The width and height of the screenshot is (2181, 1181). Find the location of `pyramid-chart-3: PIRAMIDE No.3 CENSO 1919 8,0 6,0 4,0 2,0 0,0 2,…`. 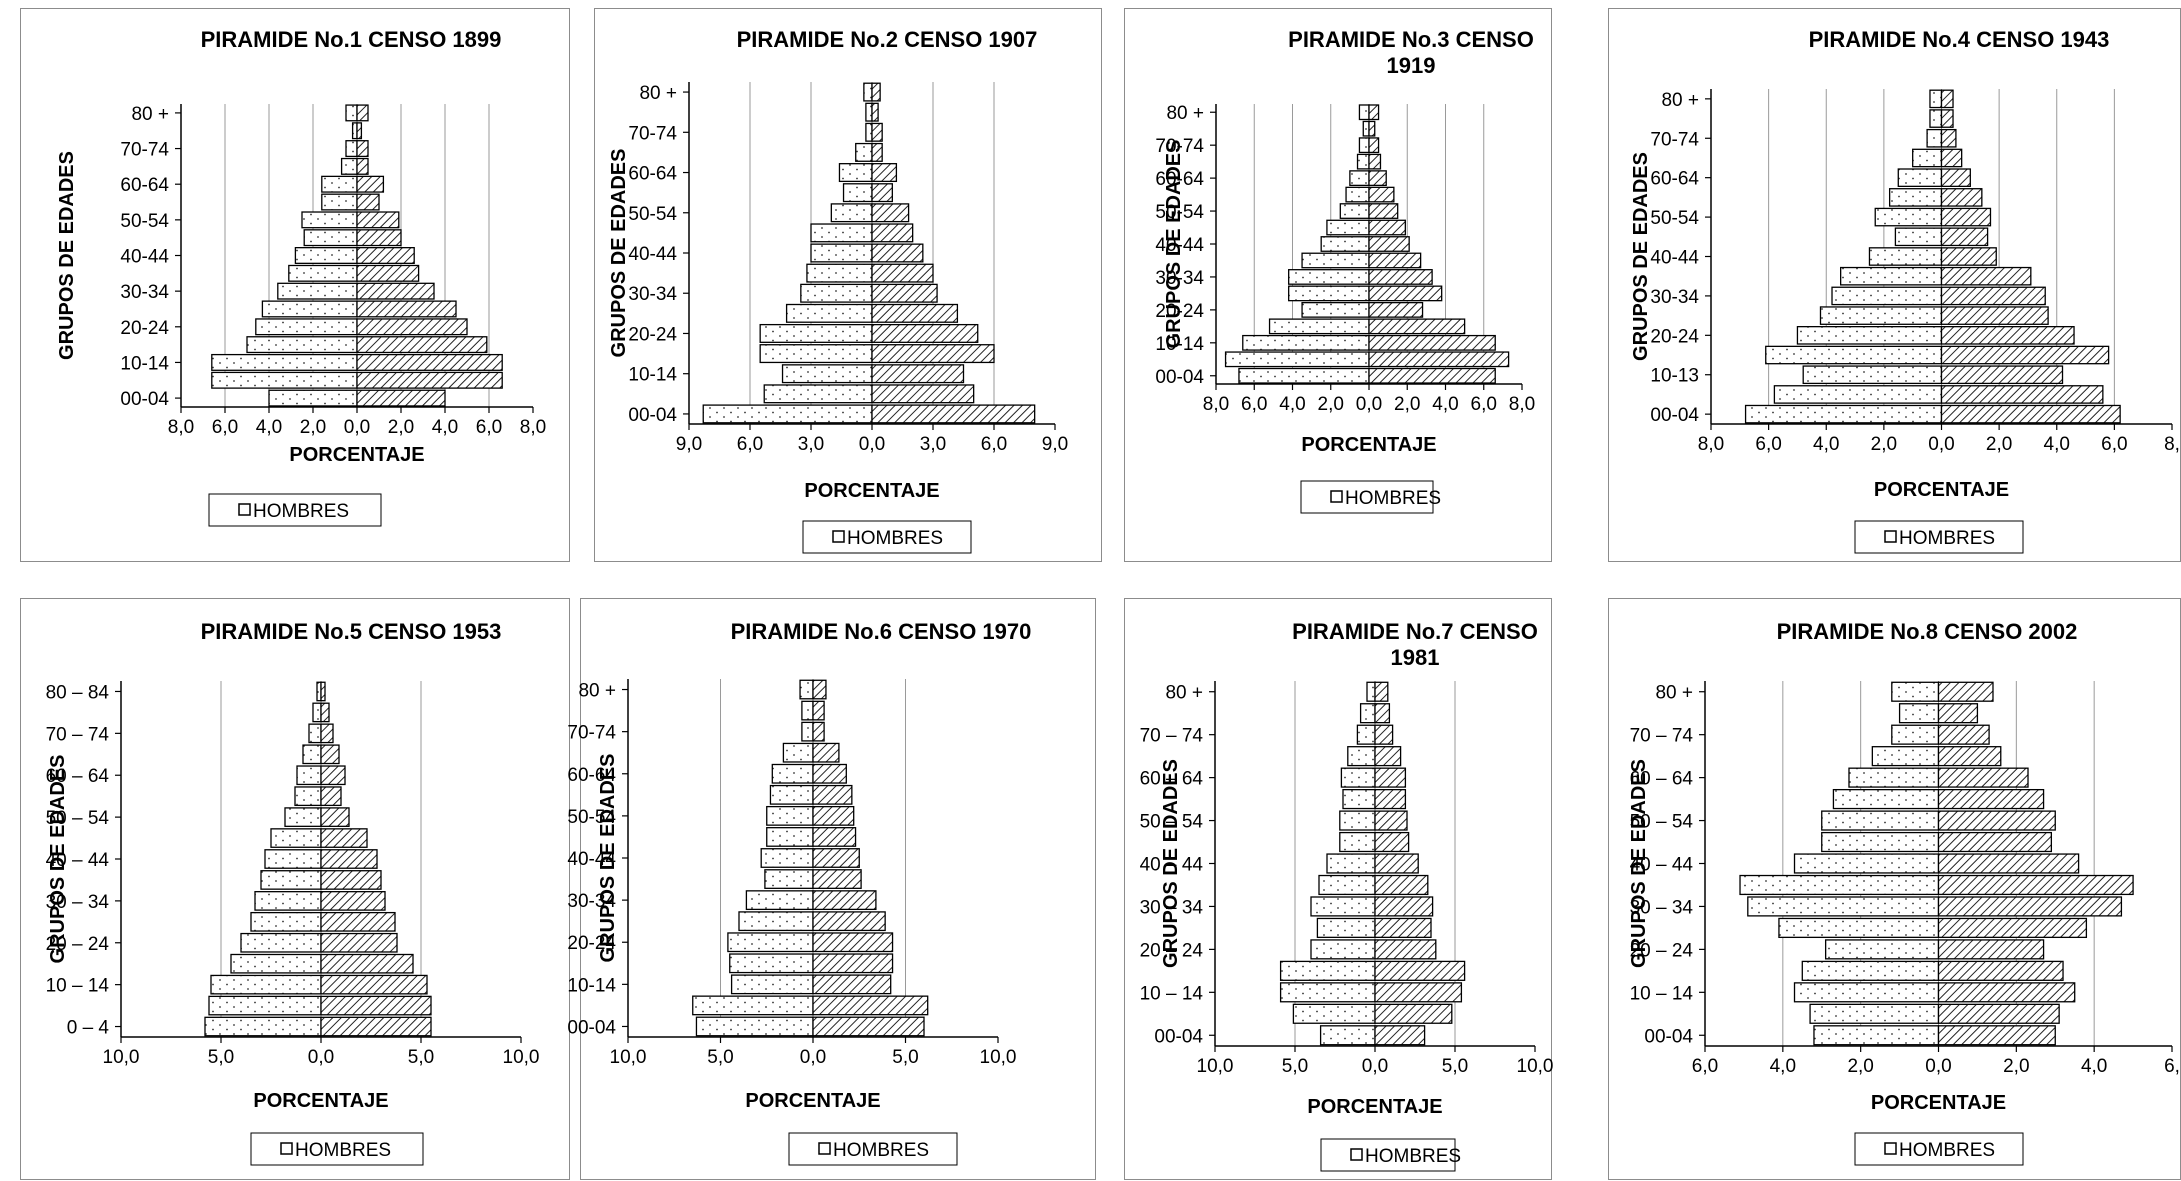

pyramid-chart-3: PIRAMIDE No.3 CENSO 1919 8,0 6,0 4,0 2,0 0,0 2,… is located at coordinates (1345, 270).